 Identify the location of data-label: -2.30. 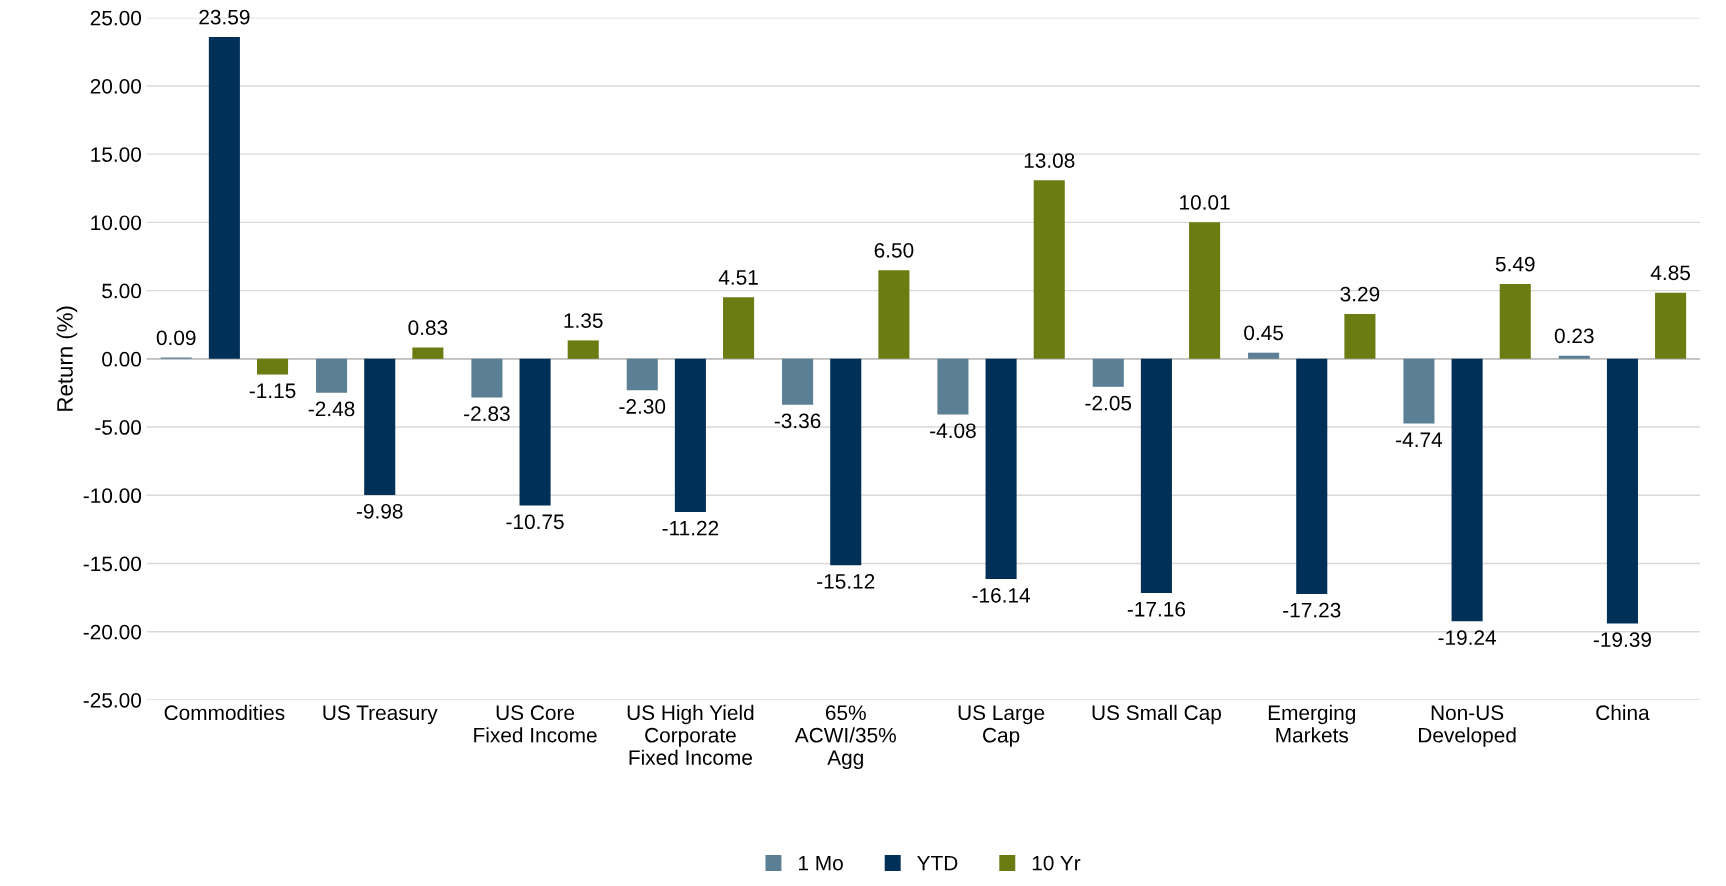
(642, 406).